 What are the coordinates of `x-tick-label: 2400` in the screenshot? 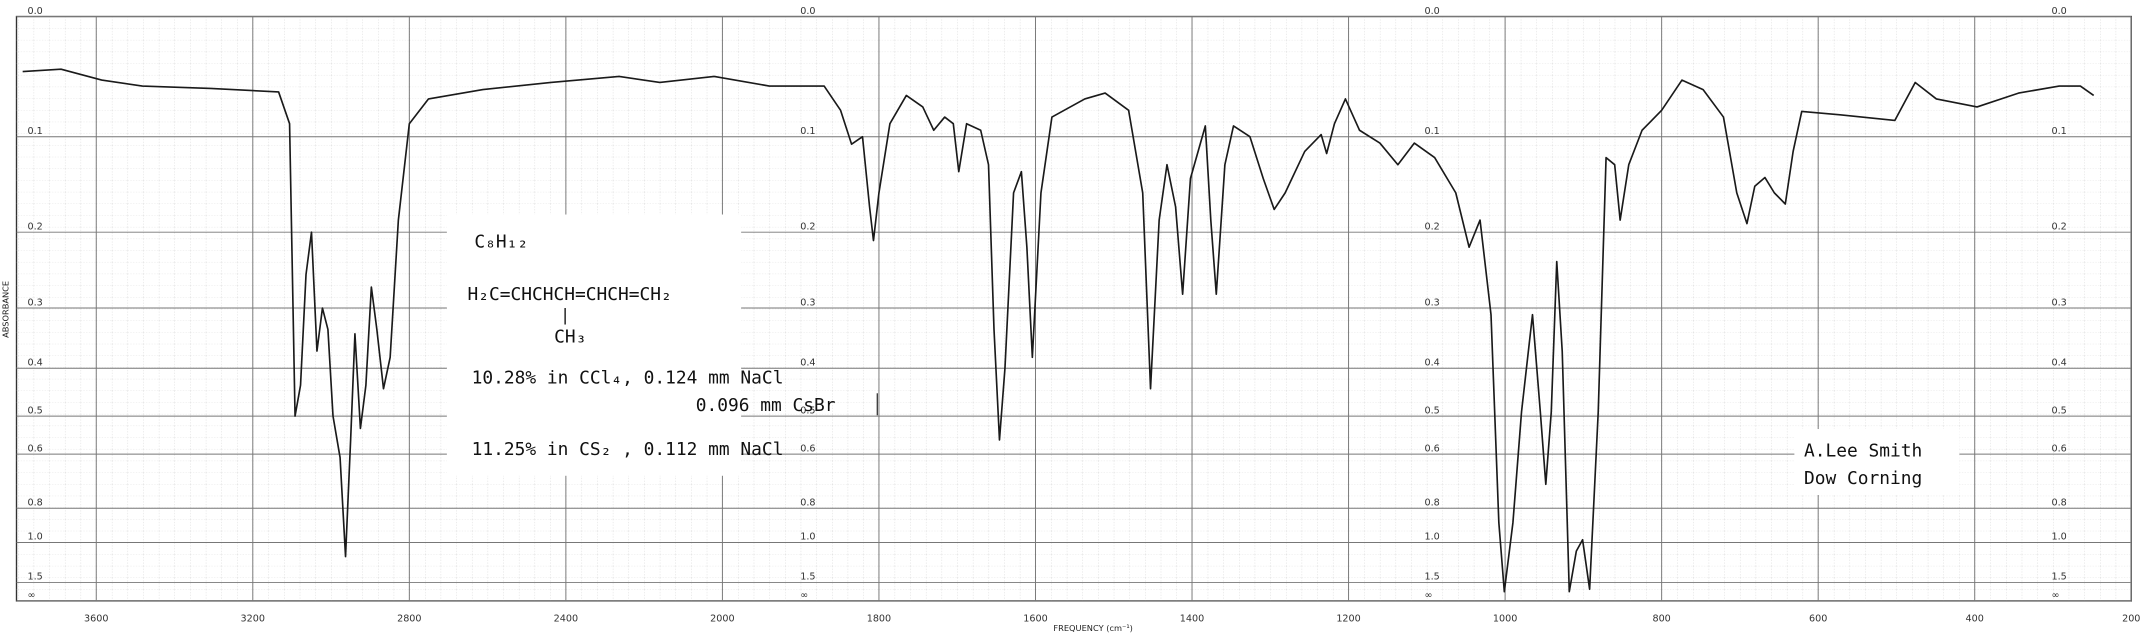 It's located at (566, 619).